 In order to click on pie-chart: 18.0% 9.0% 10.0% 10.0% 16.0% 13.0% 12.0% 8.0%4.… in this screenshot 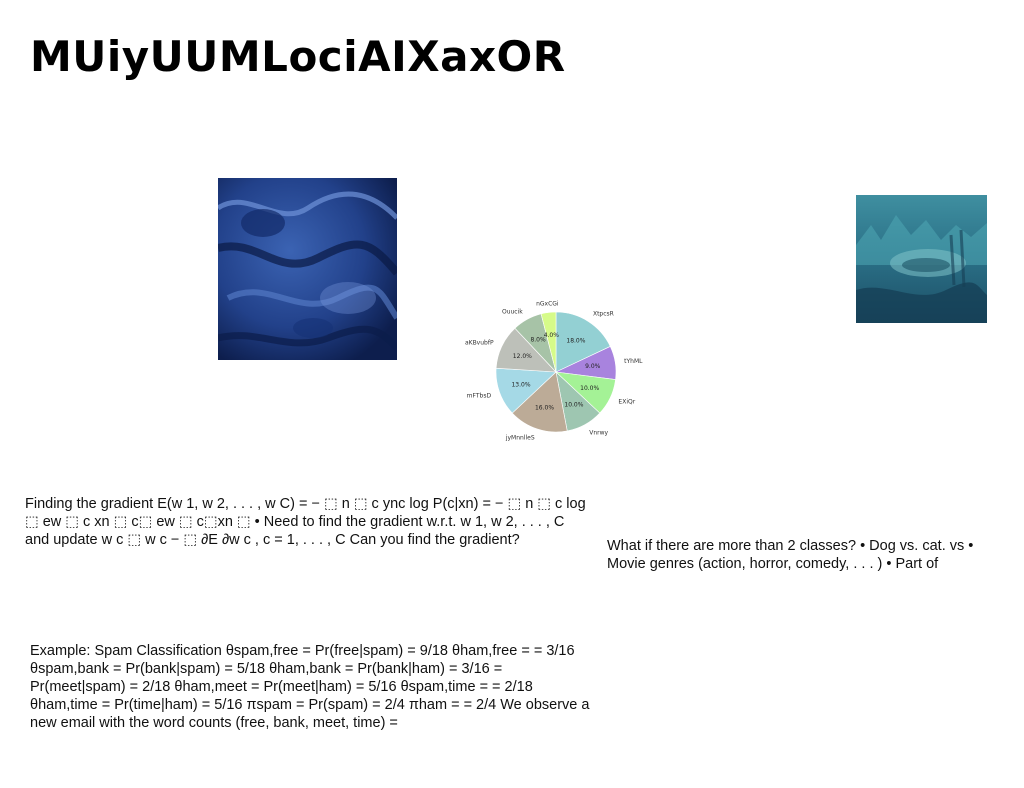, I will do `click(554, 371)`.